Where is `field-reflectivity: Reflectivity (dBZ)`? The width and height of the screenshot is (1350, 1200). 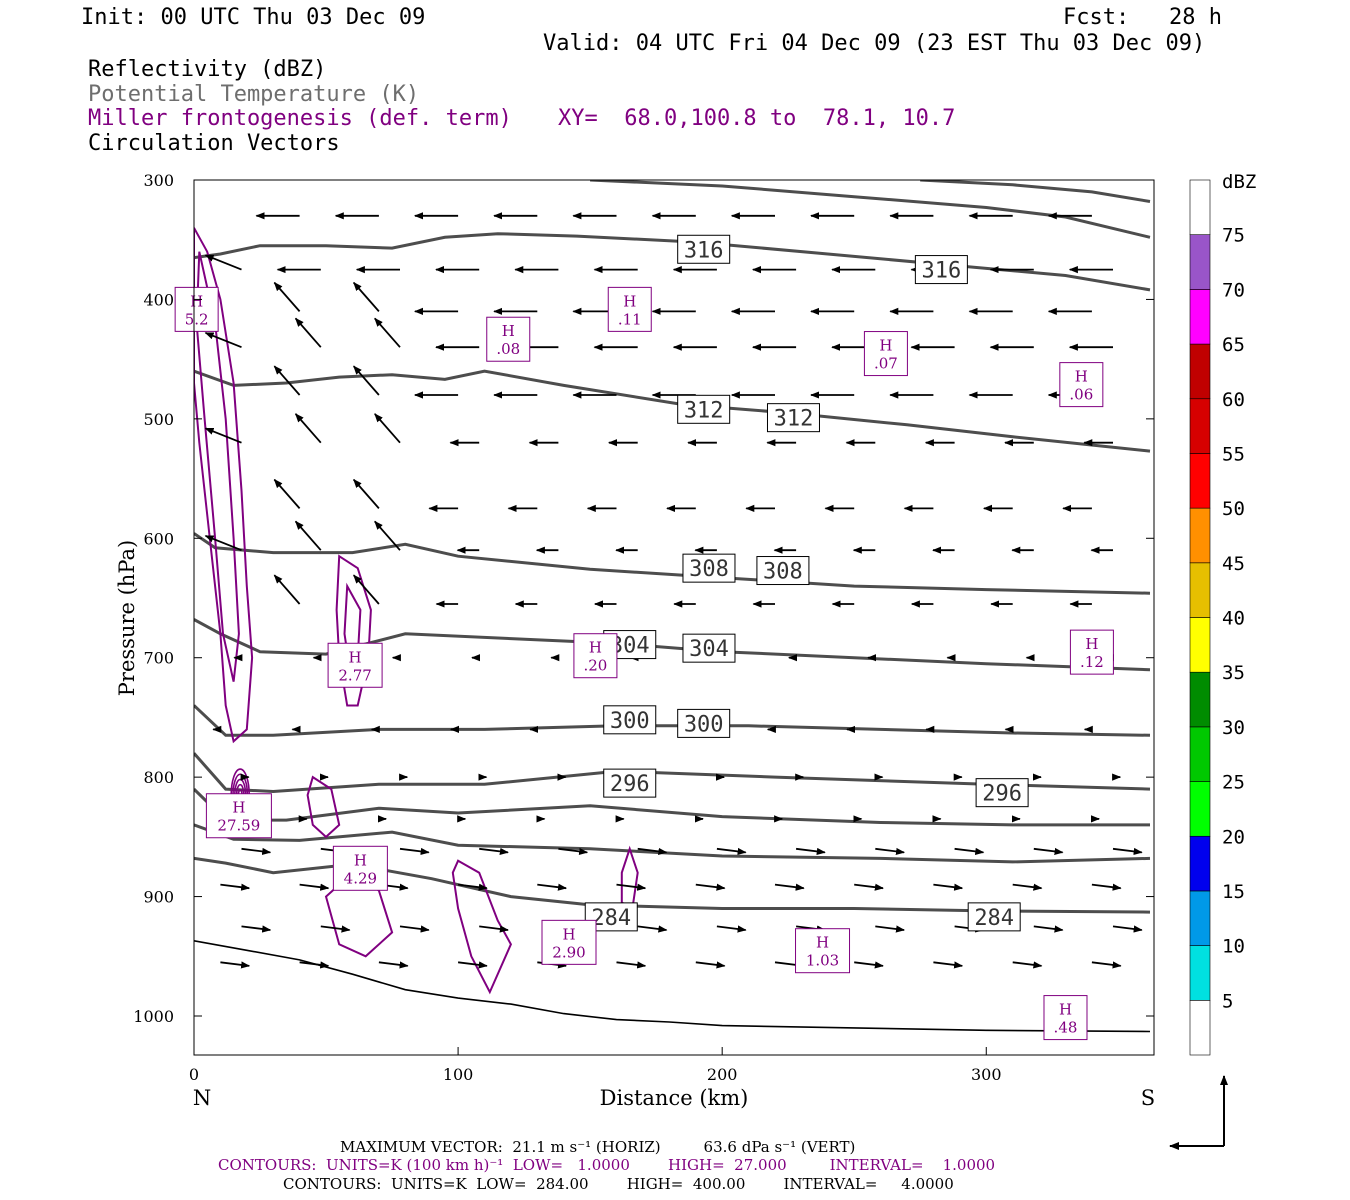 field-reflectivity: Reflectivity (dBZ) is located at coordinates (207, 69).